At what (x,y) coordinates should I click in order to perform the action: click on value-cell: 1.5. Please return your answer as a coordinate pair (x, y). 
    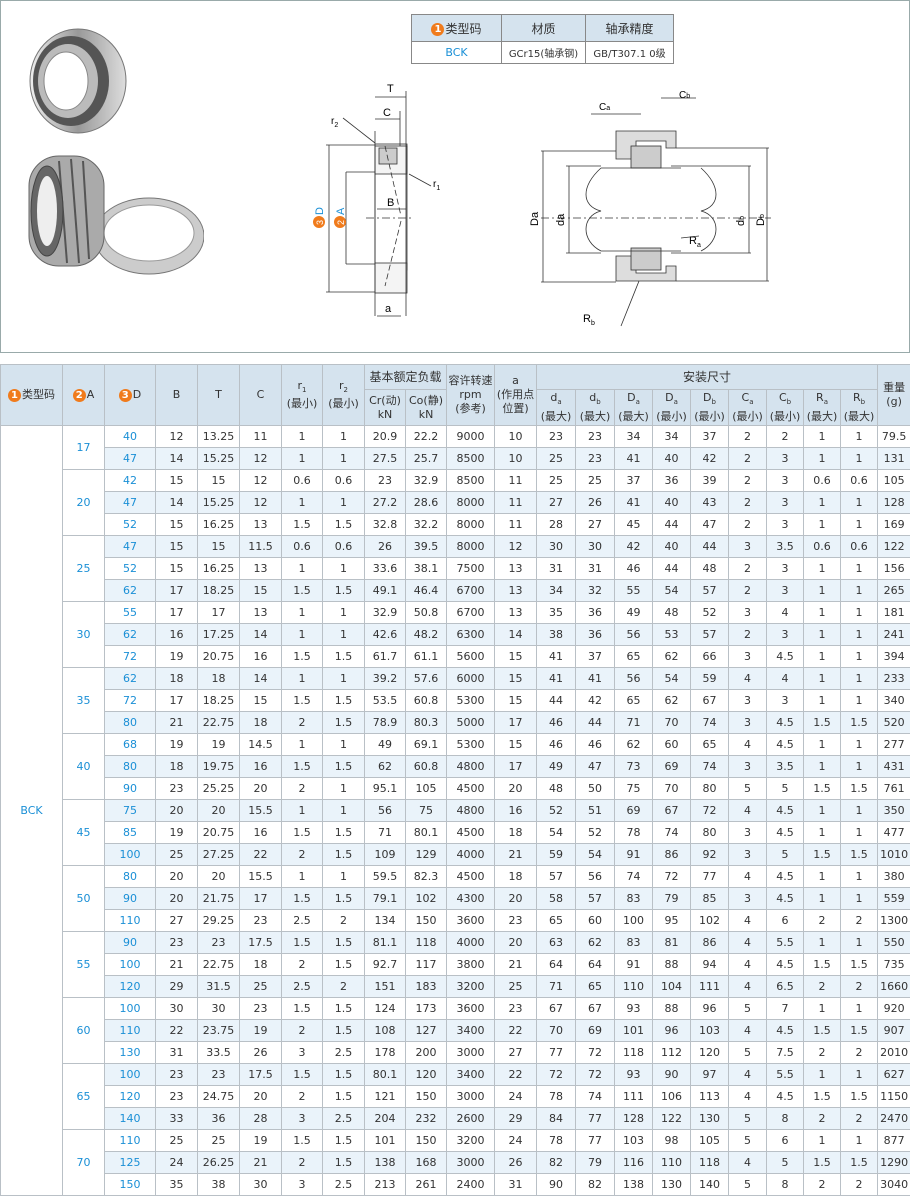
    Looking at the image, I should click on (822, 964).